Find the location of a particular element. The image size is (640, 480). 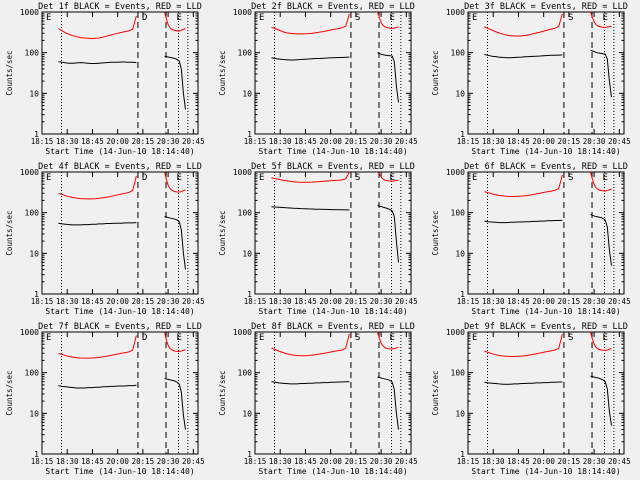

chart-title: Det 7f BLACK = Events, RED = LLD is located at coordinates (120, 327).